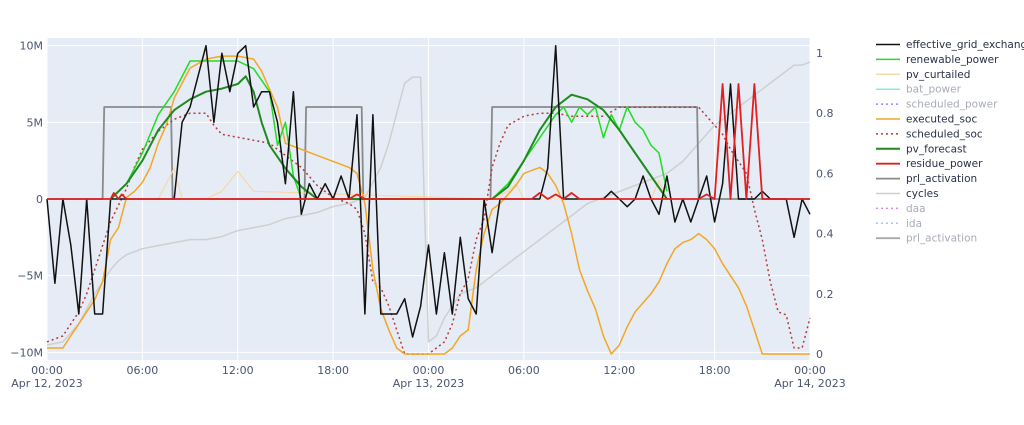 Image resolution: width=1024 pixels, height=425 pixels. I want to click on legend-item-pv-curtailed: pv_curtailed, so click(923, 75).